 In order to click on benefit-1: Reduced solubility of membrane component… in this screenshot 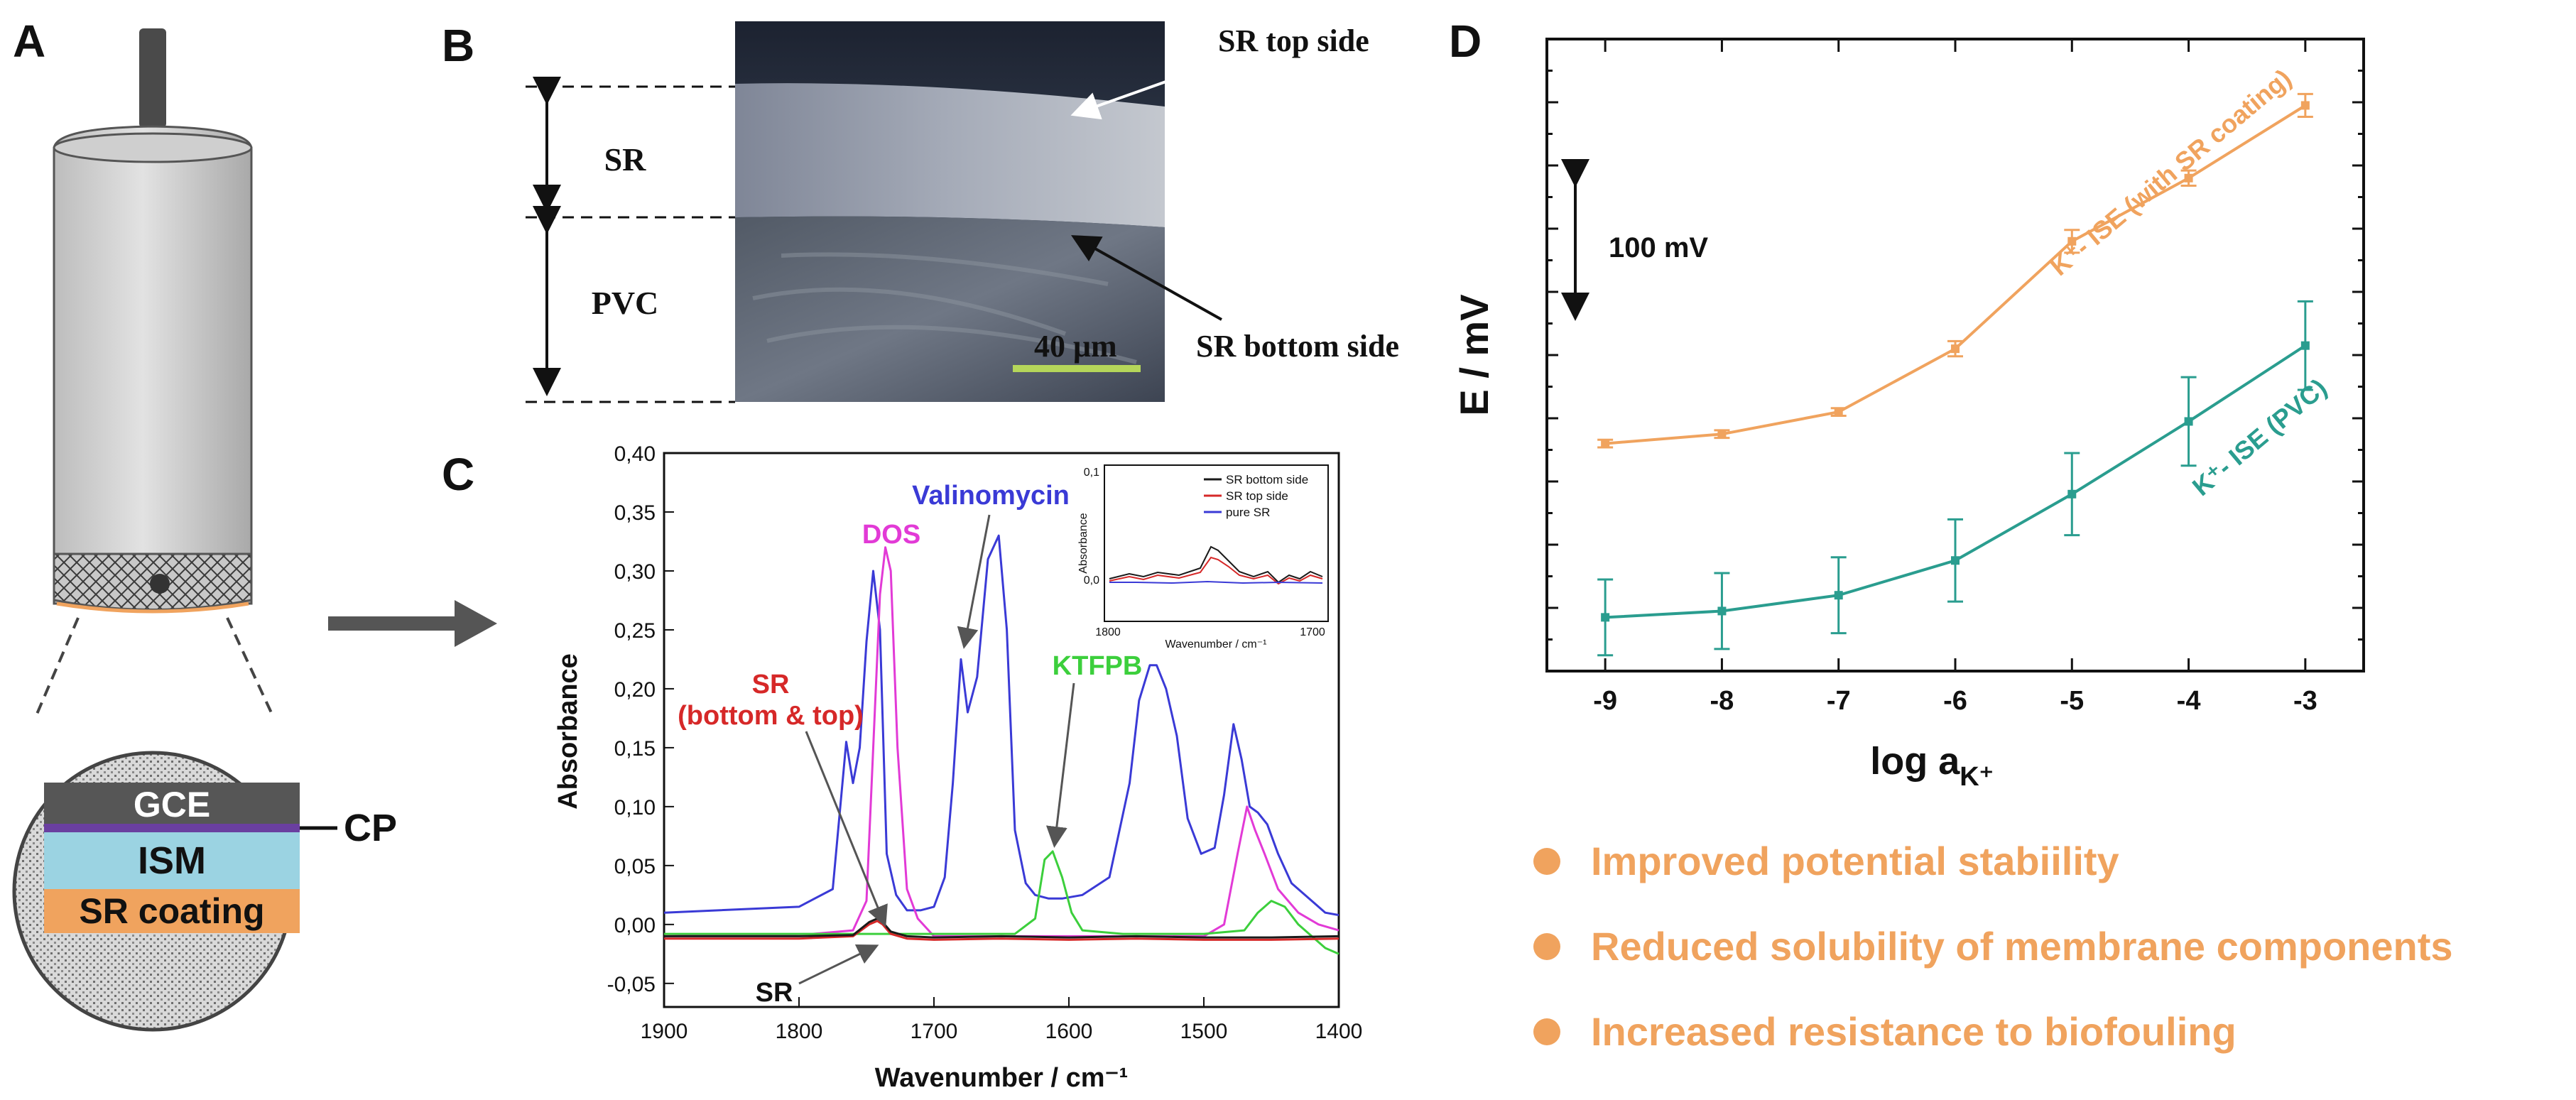, I will do `click(2022, 947)`.